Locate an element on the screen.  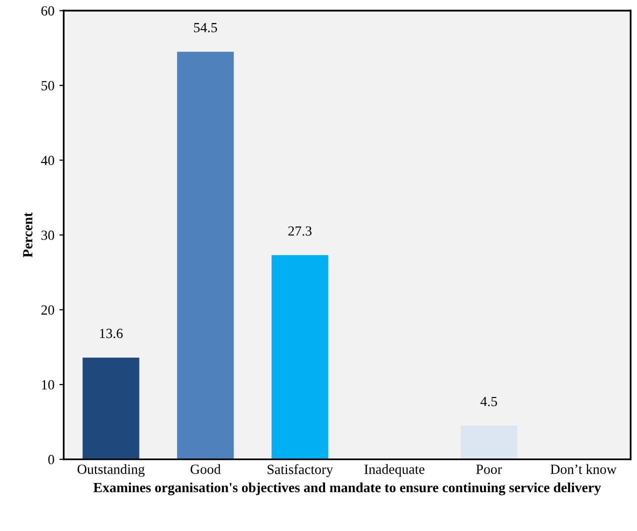
x-tick-label: Good is located at coordinates (205, 469).